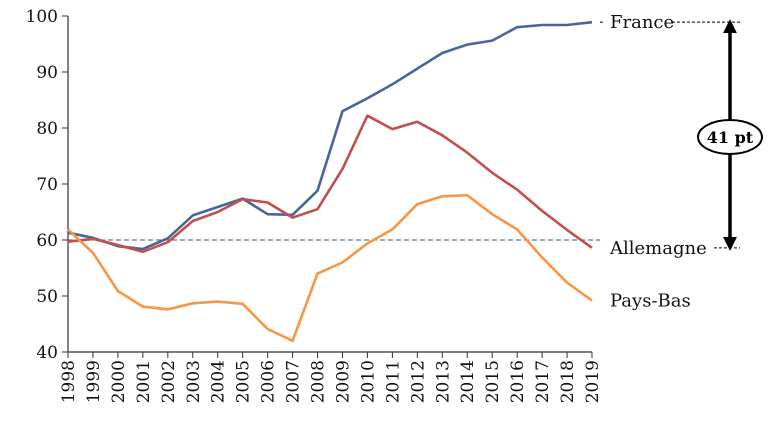 The image size is (767, 423). Describe the element at coordinates (194, 381) in the screenshot. I see `x-tick-label: 2003` at that location.